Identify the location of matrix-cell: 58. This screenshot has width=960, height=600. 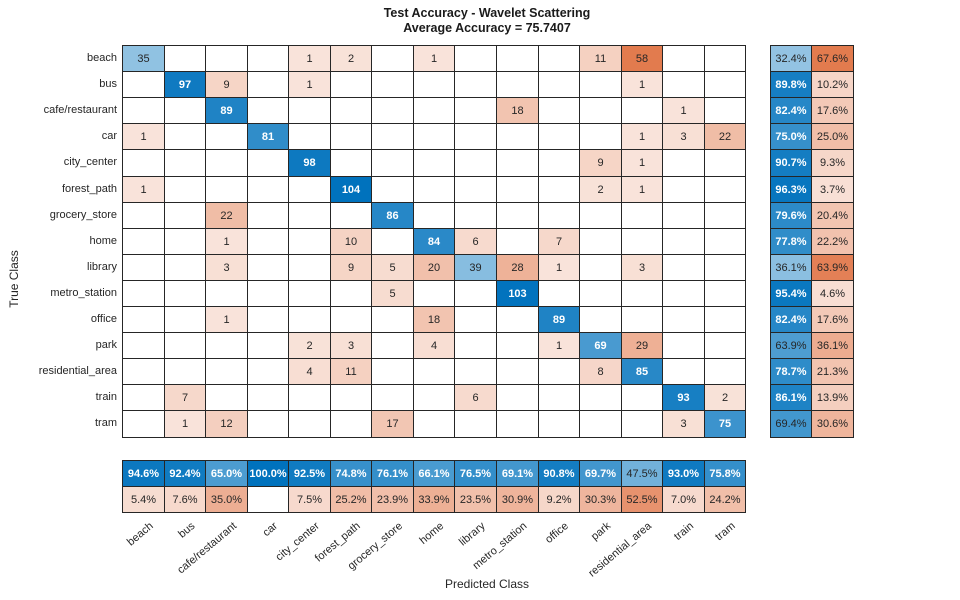
(642, 58).